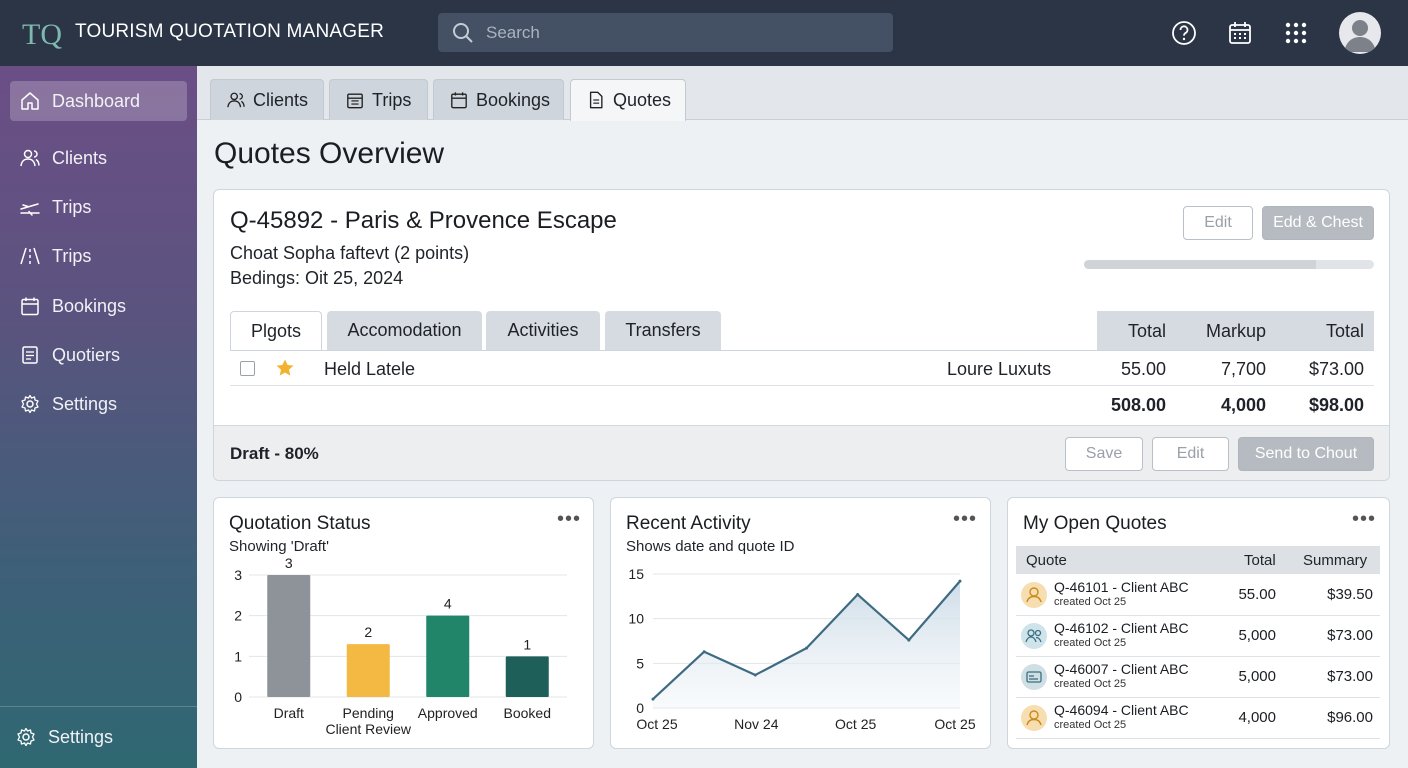 The height and width of the screenshot is (768, 1408). What do you see at coordinates (463, 33) in the screenshot?
I see `search-icon` at bounding box center [463, 33].